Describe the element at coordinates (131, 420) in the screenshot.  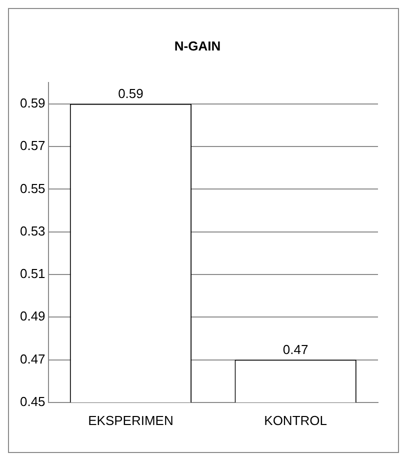
I see `x-tick-label: EKSPERIMEN` at that location.